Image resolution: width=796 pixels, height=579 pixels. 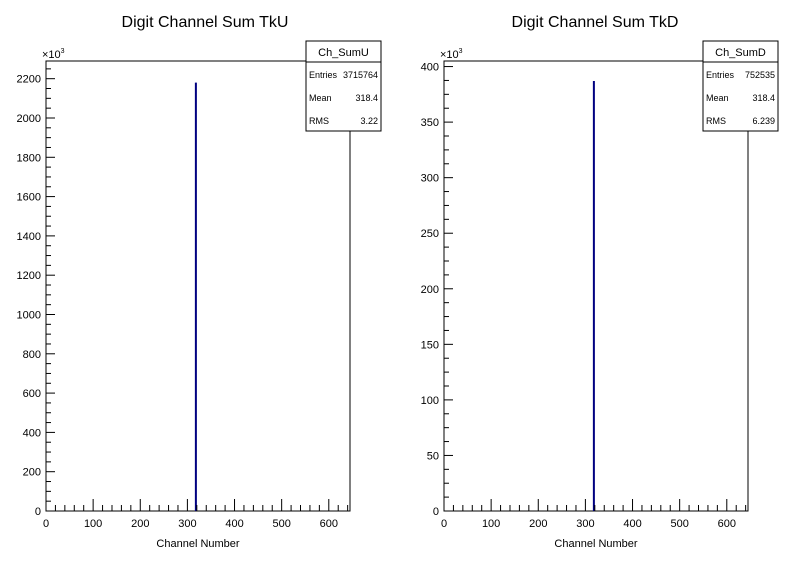 What do you see at coordinates (433, 456) in the screenshot?
I see `y-tick-label: 50` at bounding box center [433, 456].